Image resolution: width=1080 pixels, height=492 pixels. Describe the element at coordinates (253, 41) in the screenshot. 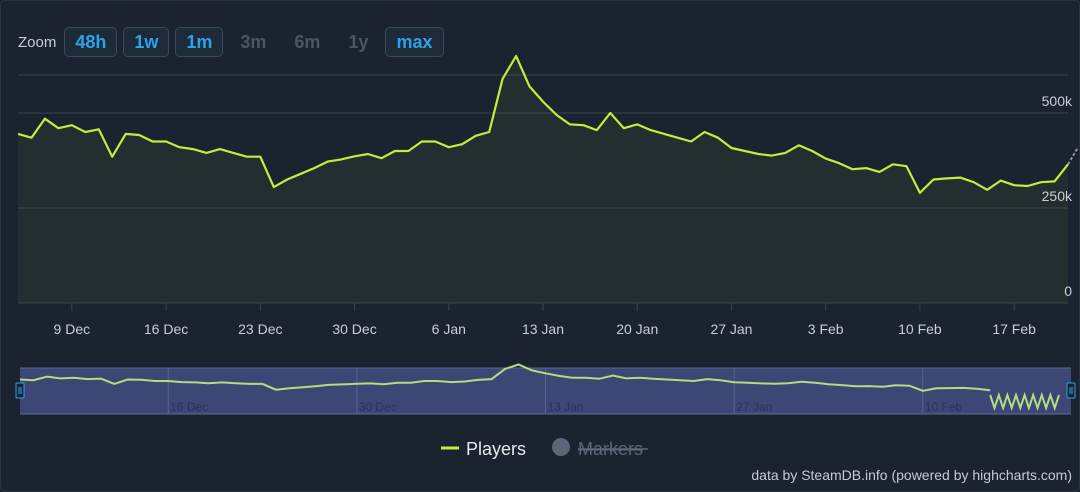

I see `zoom-3m-button: 3m` at that location.